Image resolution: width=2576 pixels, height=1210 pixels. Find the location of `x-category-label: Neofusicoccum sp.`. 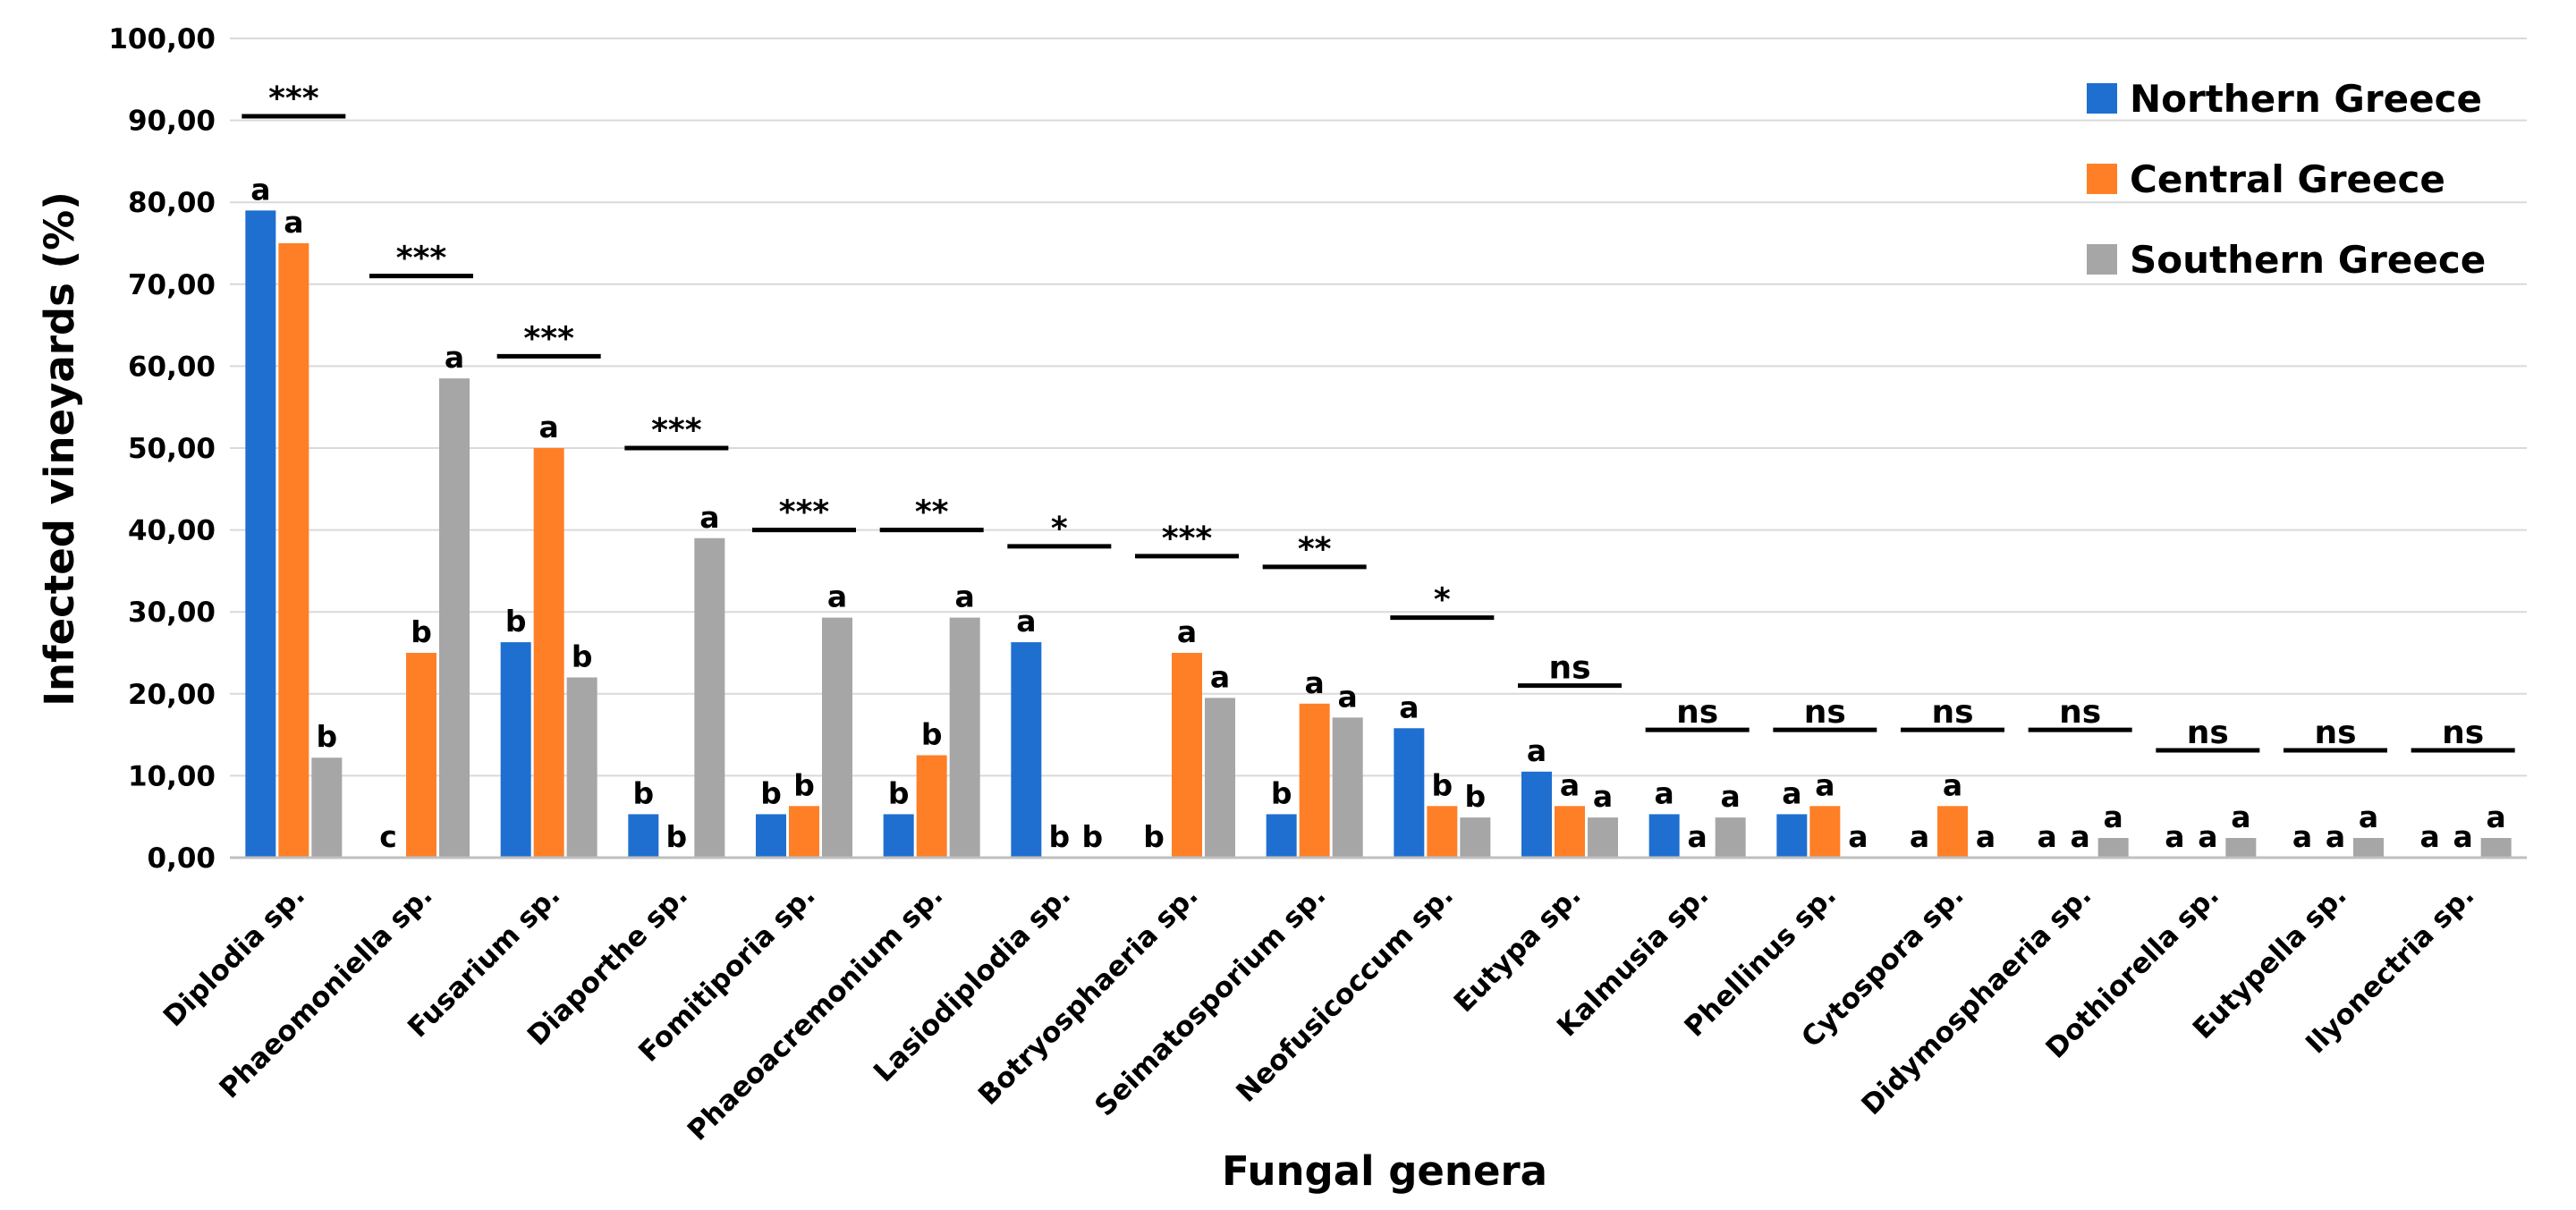

x-category-label: Neofusicoccum sp. is located at coordinates (1345, 994).